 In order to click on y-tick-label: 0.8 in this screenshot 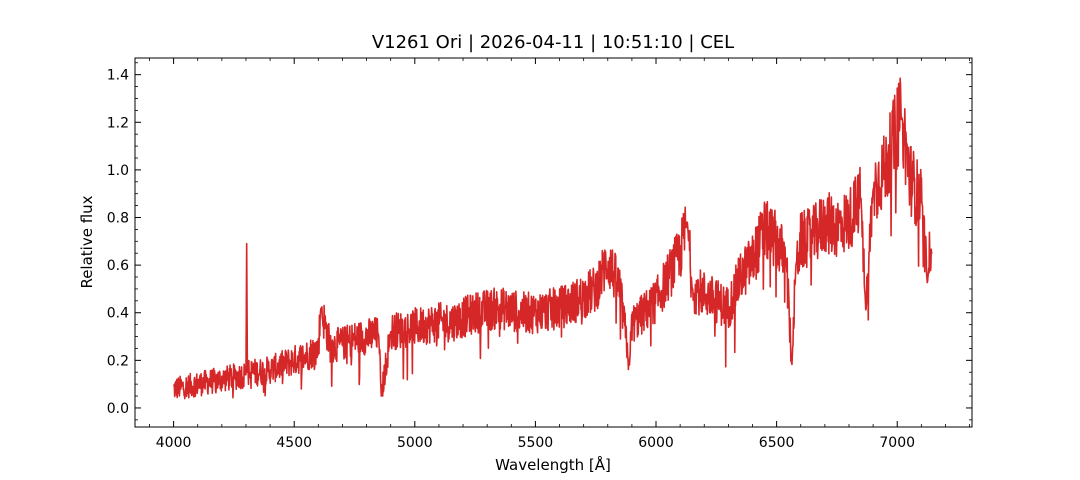, I will do `click(118, 219)`.